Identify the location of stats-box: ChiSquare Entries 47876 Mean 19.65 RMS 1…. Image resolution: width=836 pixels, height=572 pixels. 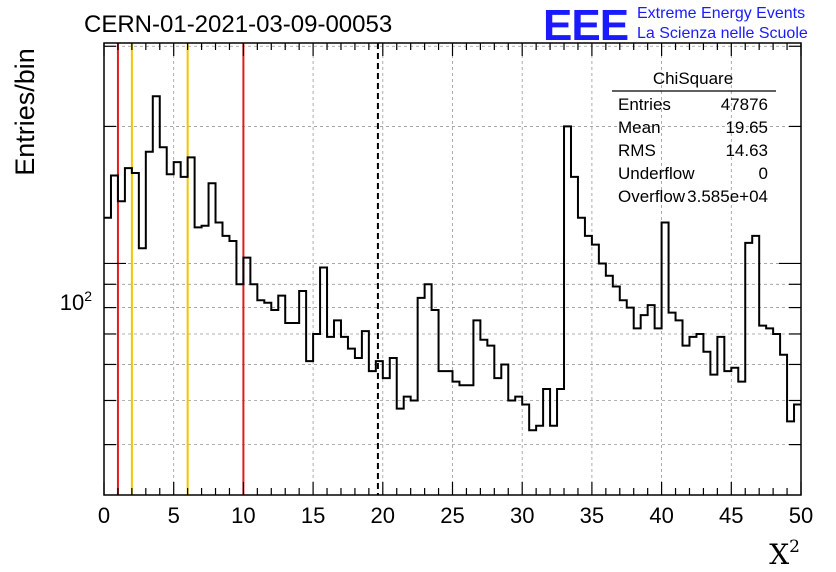
(694, 137).